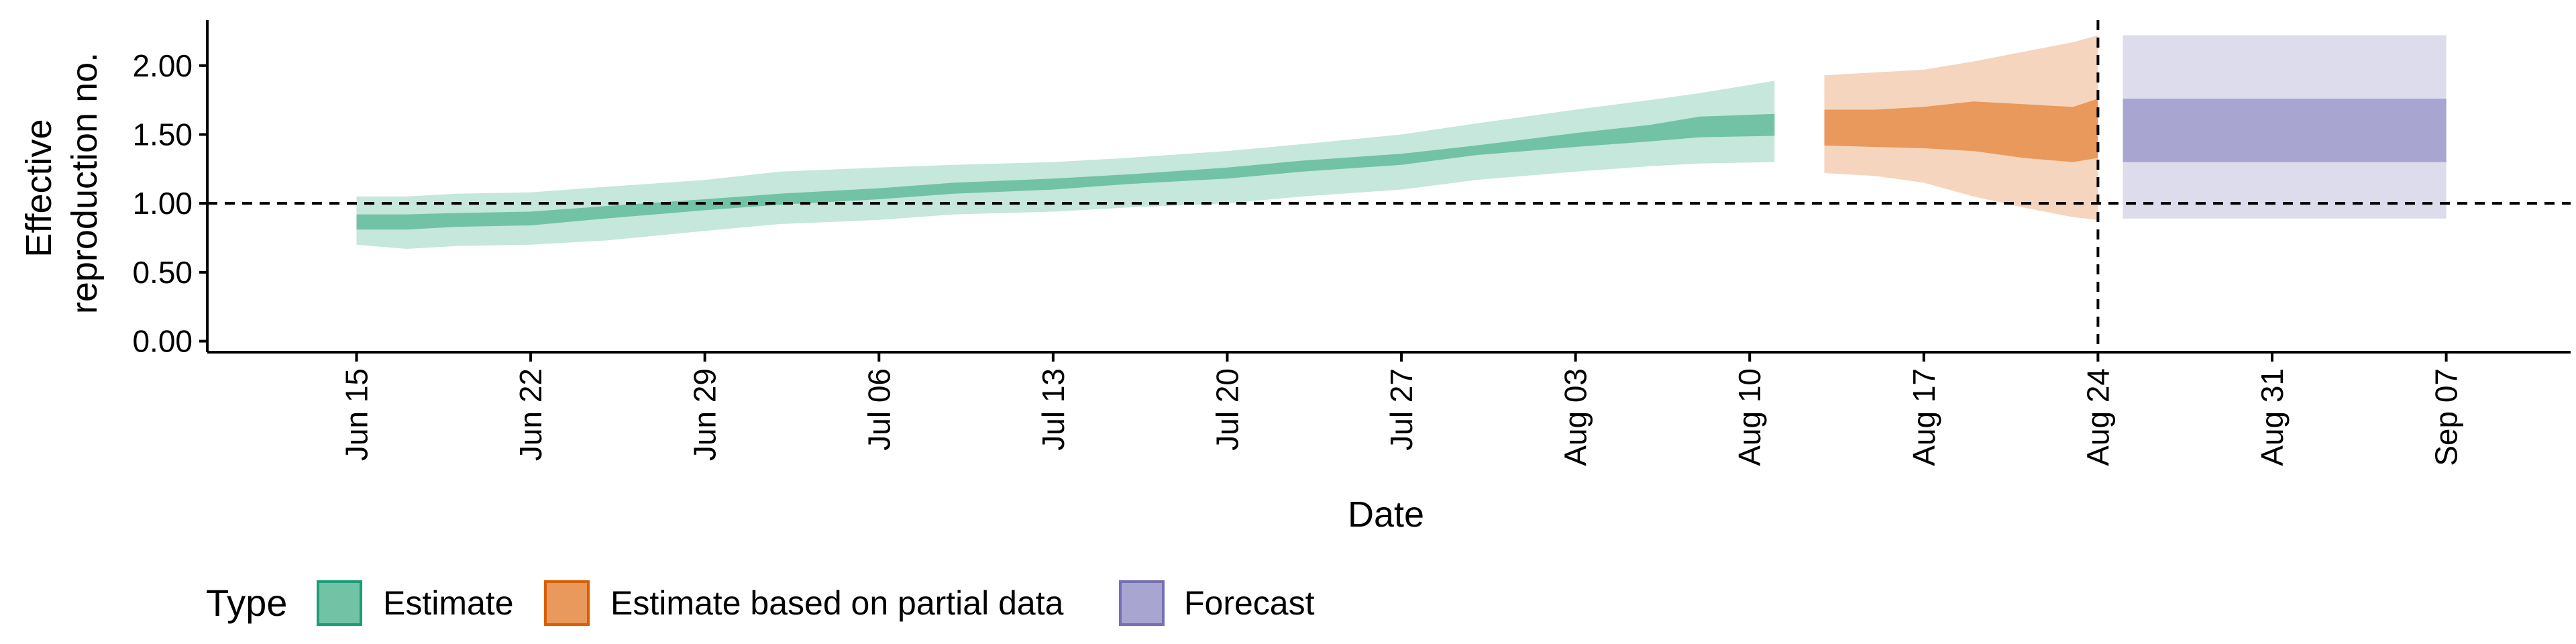  What do you see at coordinates (162, 341) in the screenshot?
I see `y-tick-label: 0.00` at bounding box center [162, 341].